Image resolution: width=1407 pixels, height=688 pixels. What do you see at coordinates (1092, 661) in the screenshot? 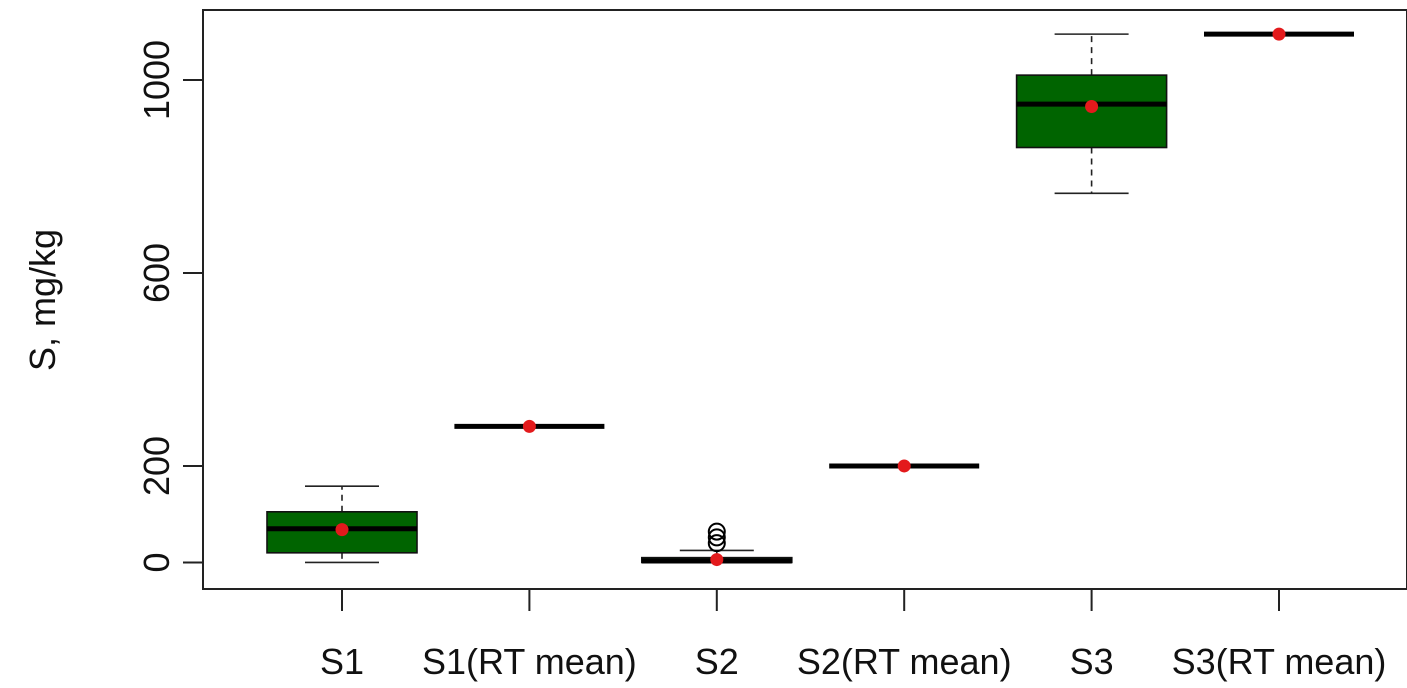
I see `x-tick-label-4: S3` at bounding box center [1092, 661].